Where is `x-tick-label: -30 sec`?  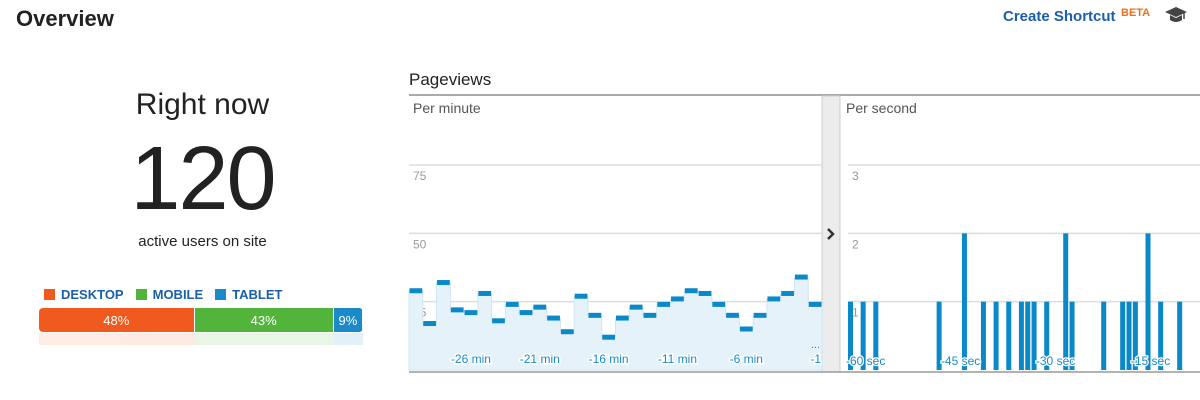 x-tick-label: -30 sec is located at coordinates (1055, 361).